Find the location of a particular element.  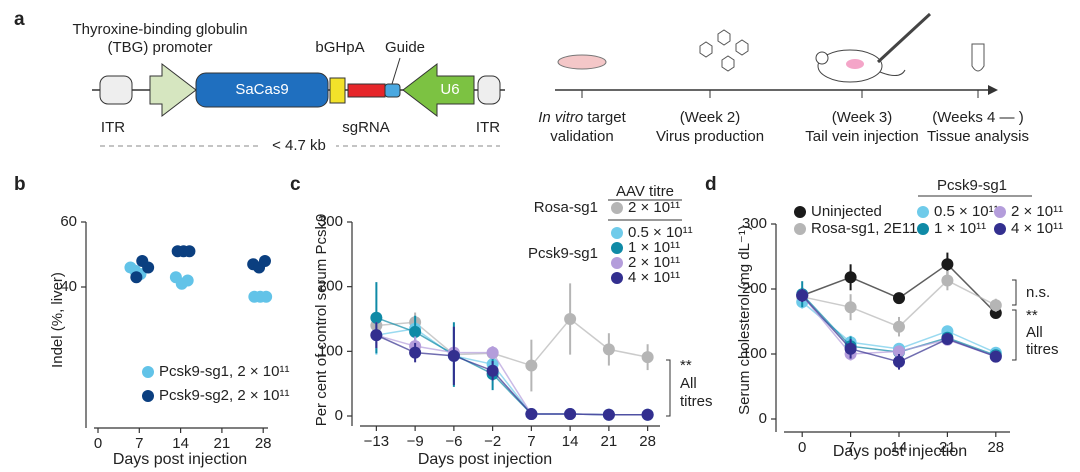

guide is located at coordinates (392, 90).